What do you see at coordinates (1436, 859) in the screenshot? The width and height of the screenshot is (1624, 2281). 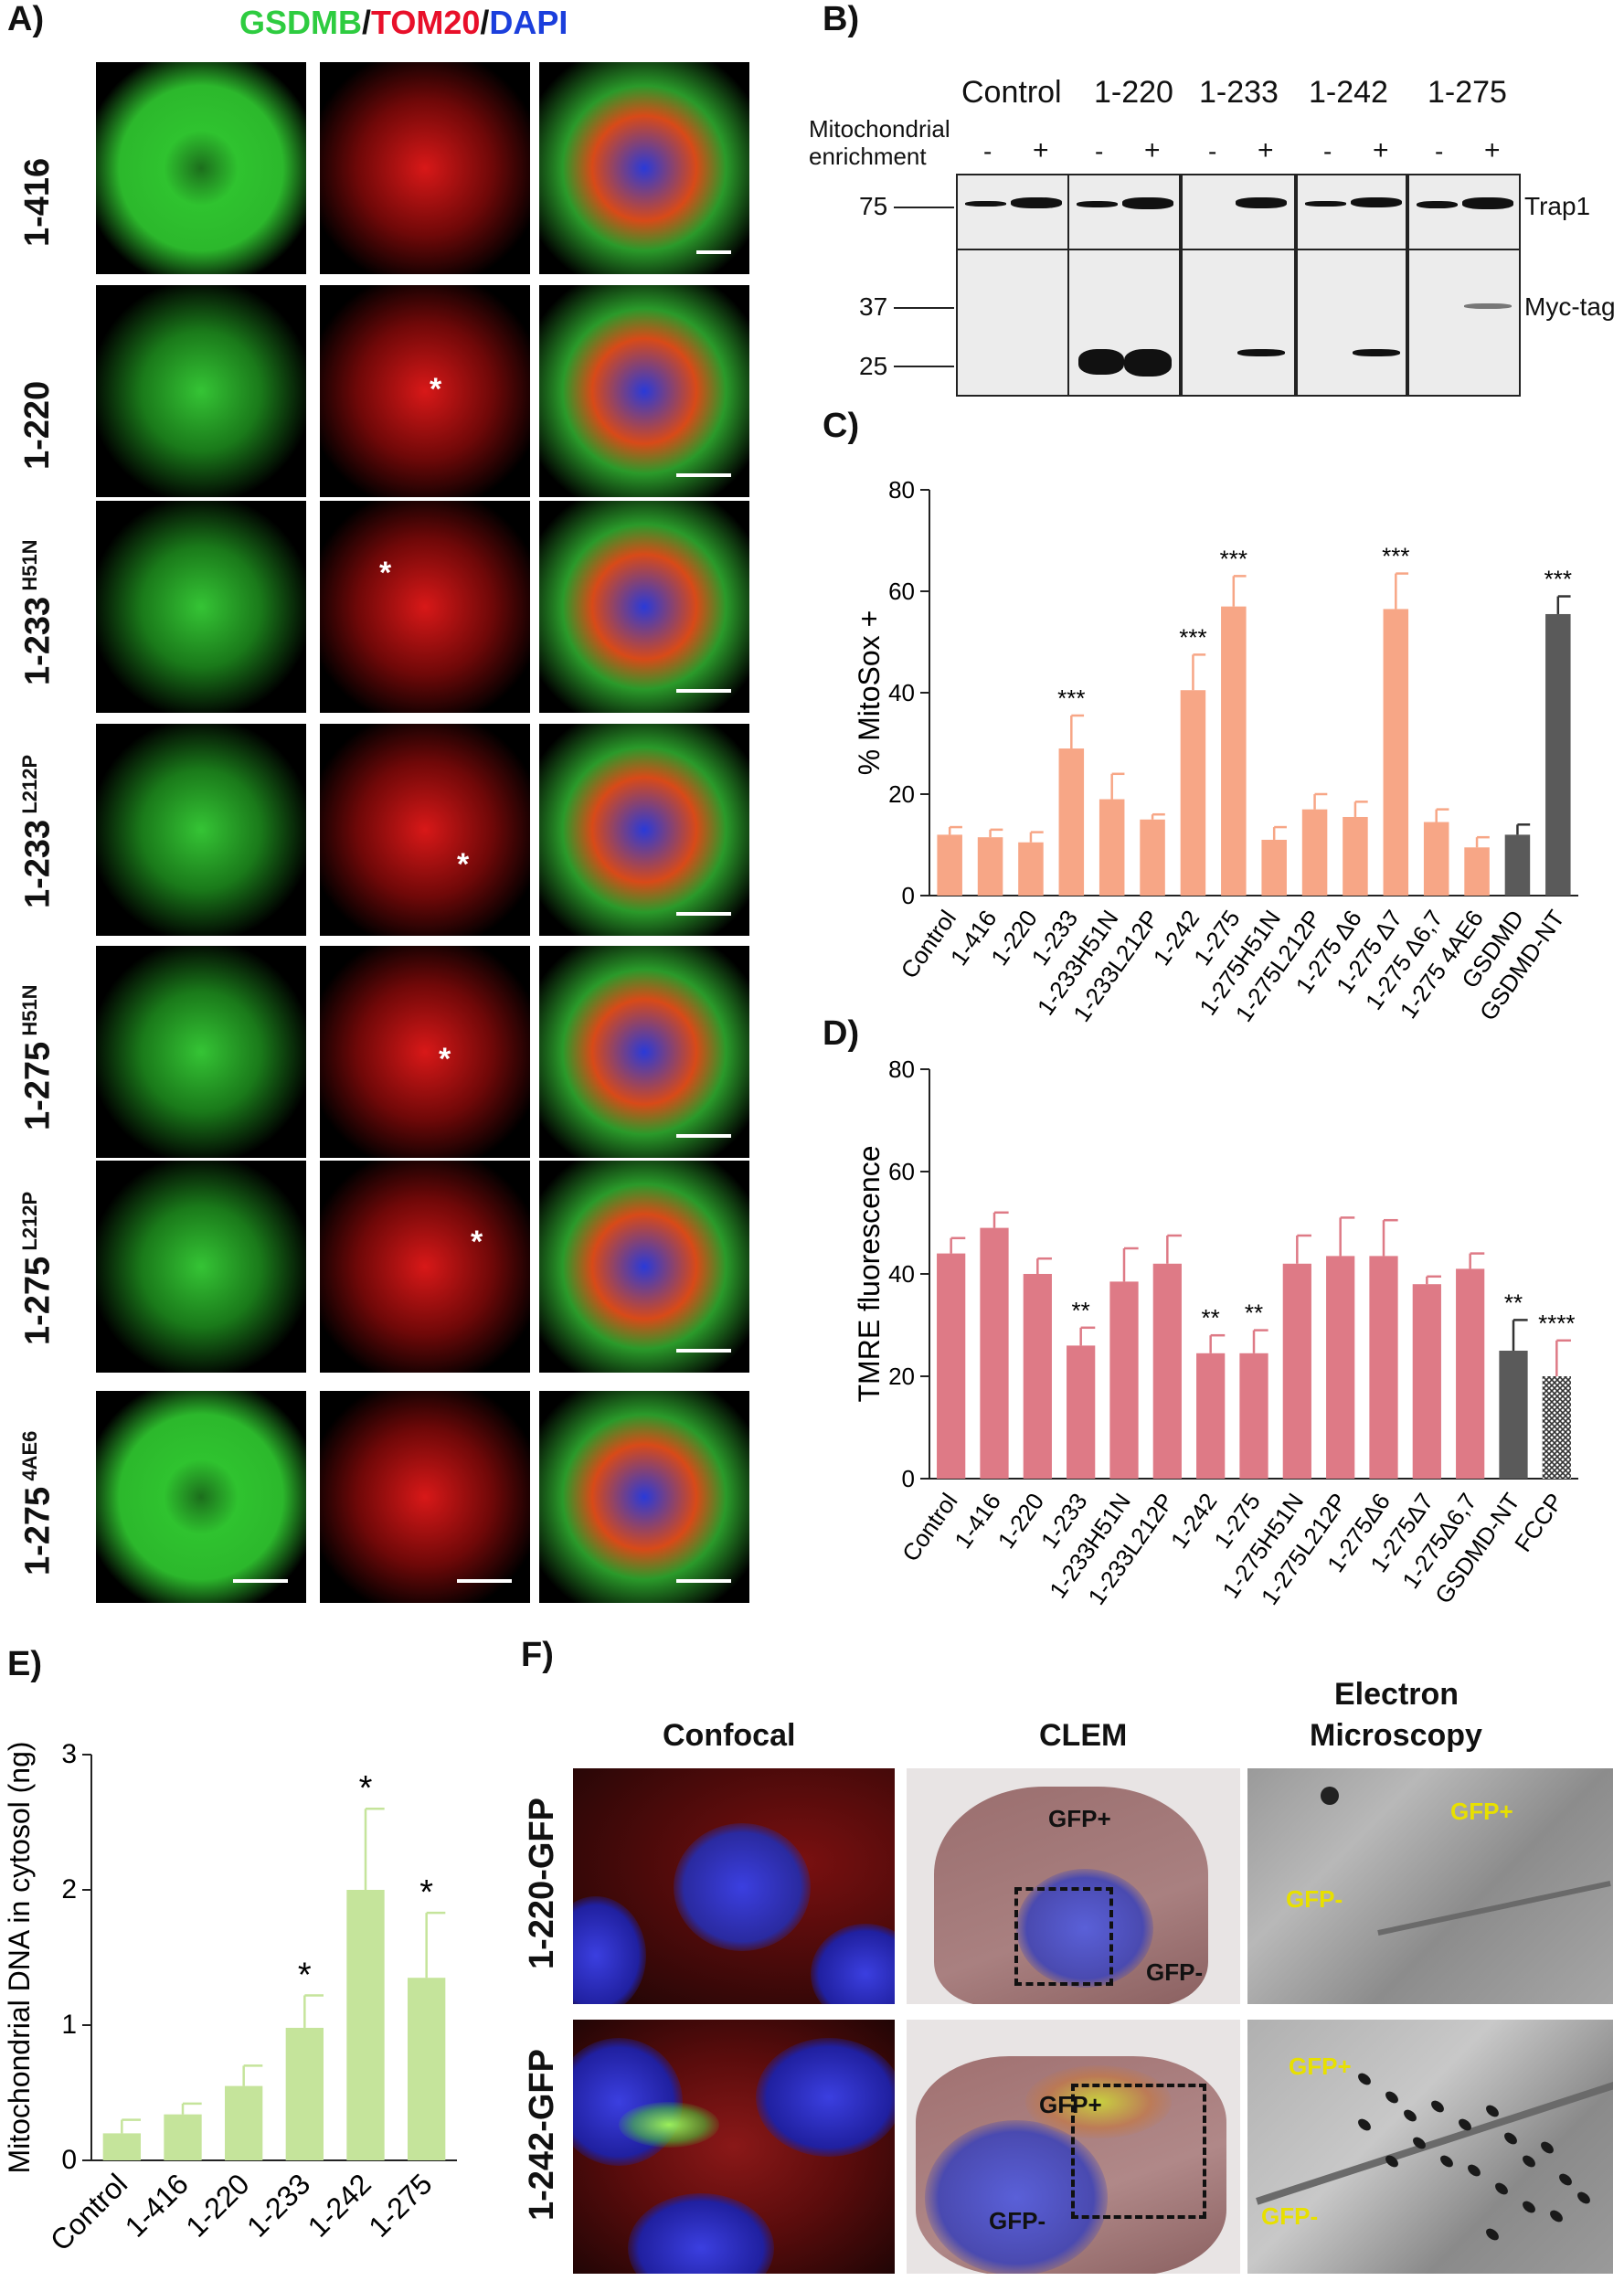 I see `bar-1-275 Δ6,7` at bounding box center [1436, 859].